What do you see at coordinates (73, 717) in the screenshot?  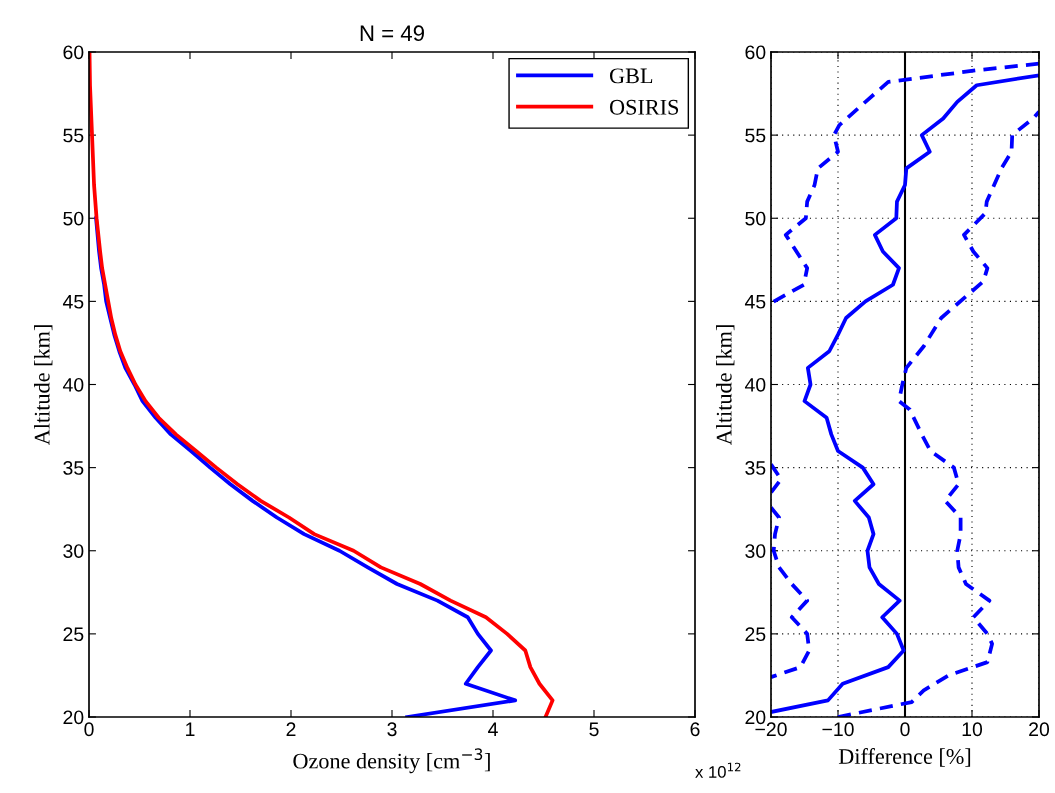 I see `y-tick-label: 20` at bounding box center [73, 717].